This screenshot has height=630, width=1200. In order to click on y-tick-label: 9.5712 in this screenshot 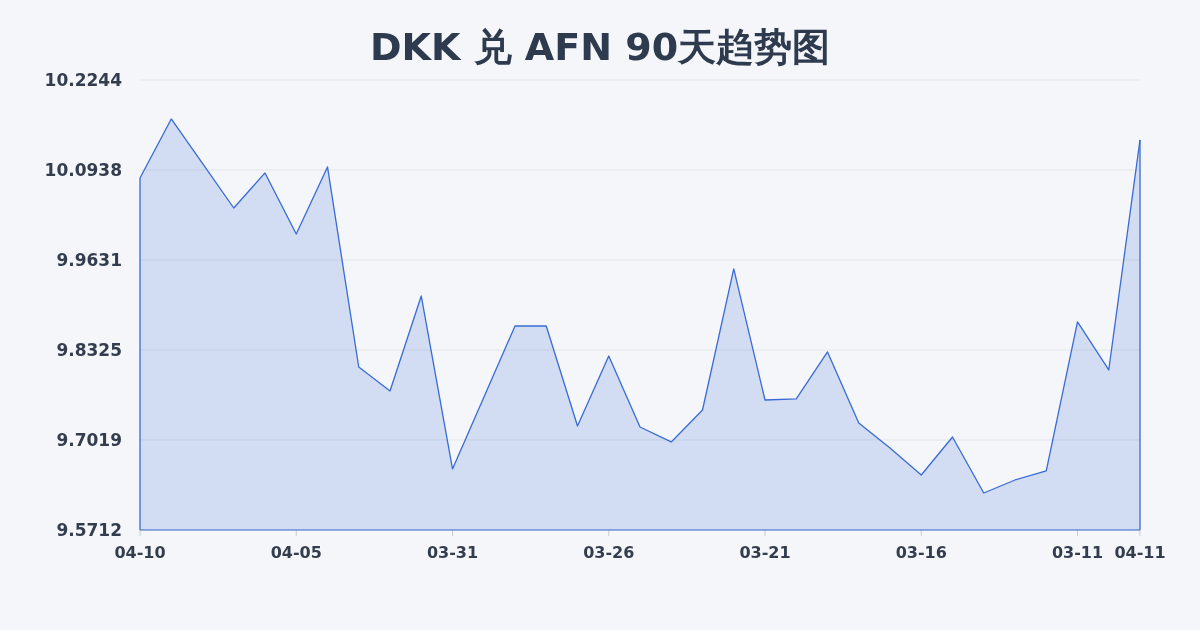, I will do `click(89, 530)`.